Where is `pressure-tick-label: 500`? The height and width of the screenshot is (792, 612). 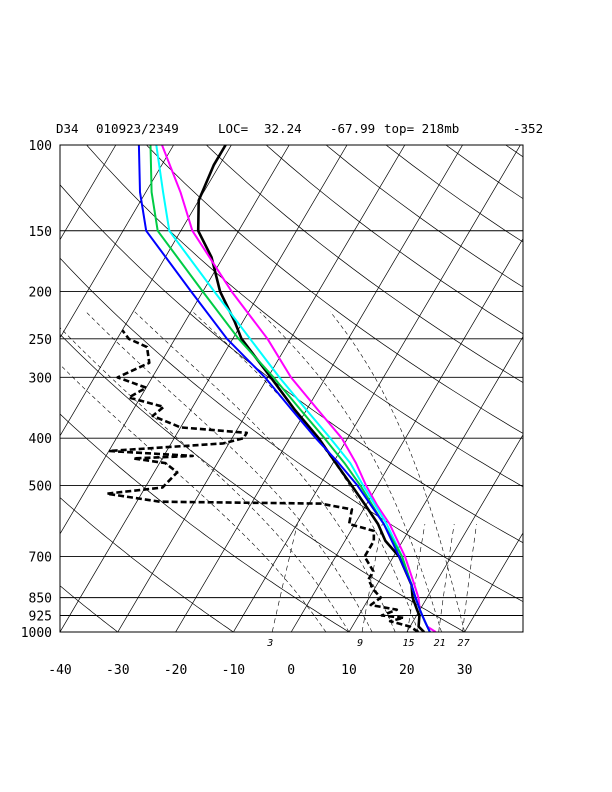 pressure-tick-label: 500 is located at coordinates (40, 486).